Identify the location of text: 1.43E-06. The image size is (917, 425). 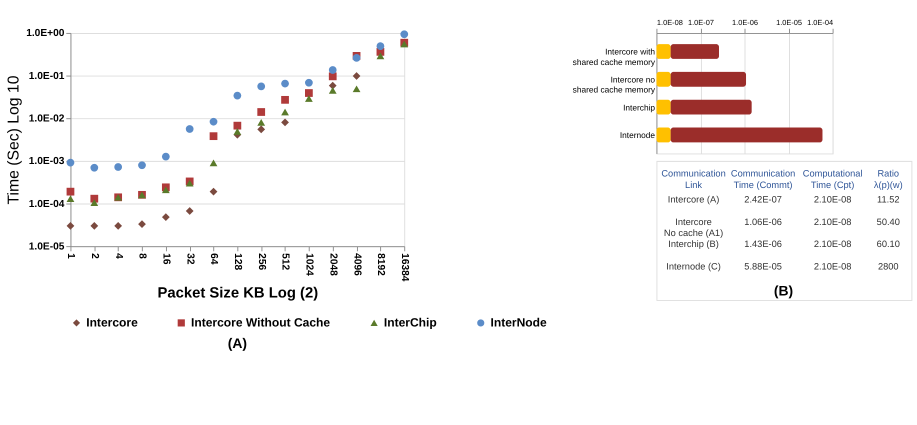
(763, 244).